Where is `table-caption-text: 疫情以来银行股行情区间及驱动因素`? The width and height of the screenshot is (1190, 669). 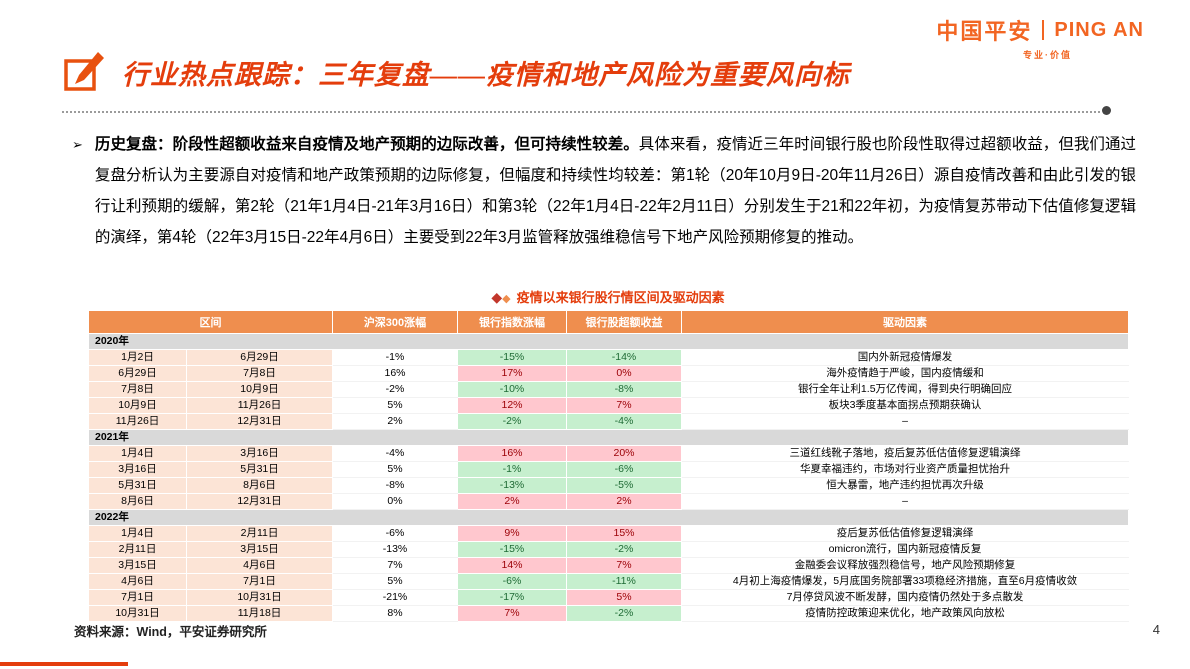
table-caption-text: 疫情以来银行股行情区间及驱动因素 is located at coordinates (620, 297).